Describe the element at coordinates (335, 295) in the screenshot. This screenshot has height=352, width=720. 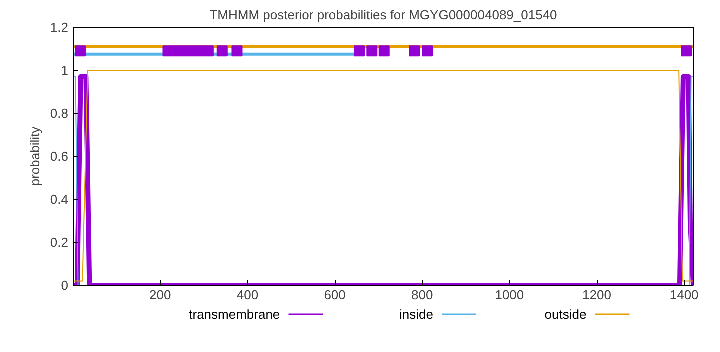
I see `x-tick-label: 600` at that location.